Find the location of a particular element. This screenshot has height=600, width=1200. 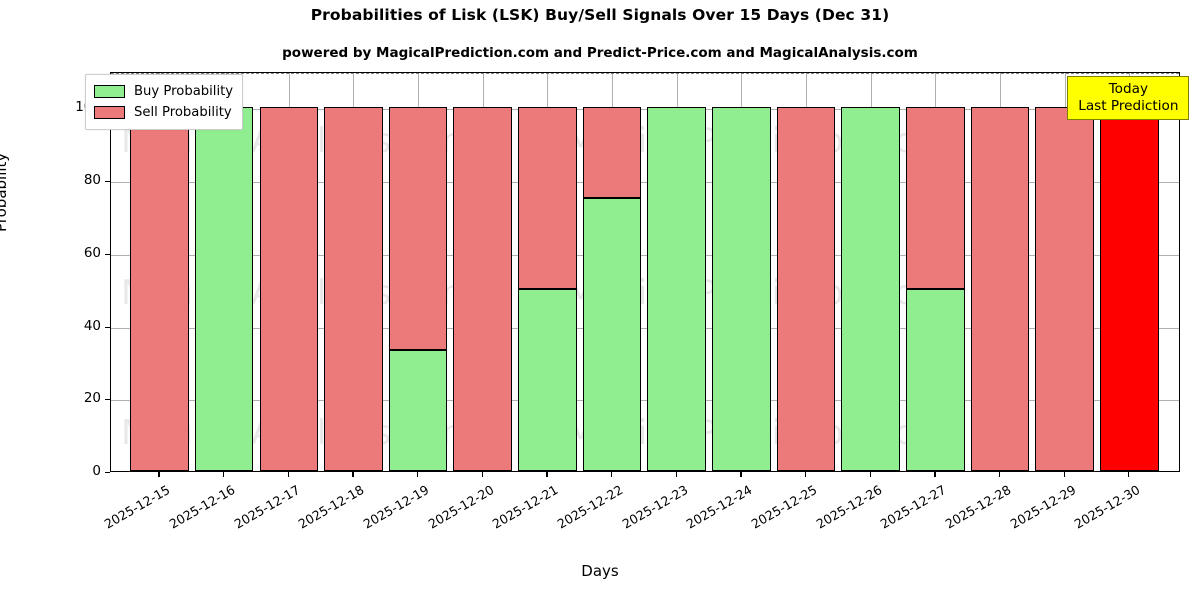

x-tick-label: 2025-12-19 is located at coordinates (396, 507).